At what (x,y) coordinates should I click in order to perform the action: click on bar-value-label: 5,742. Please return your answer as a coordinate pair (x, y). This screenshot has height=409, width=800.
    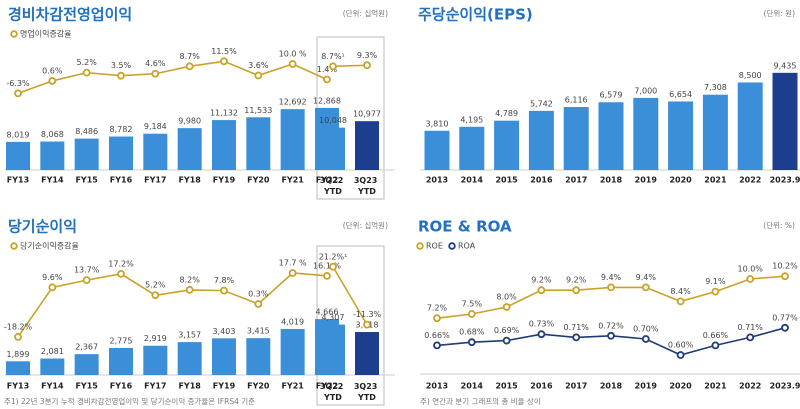
    Looking at the image, I should click on (541, 103).